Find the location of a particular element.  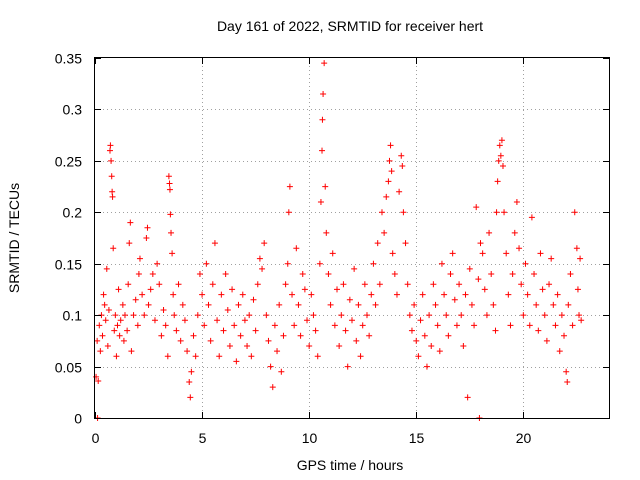

y-tick-label: 0.15 is located at coordinates (68, 265).